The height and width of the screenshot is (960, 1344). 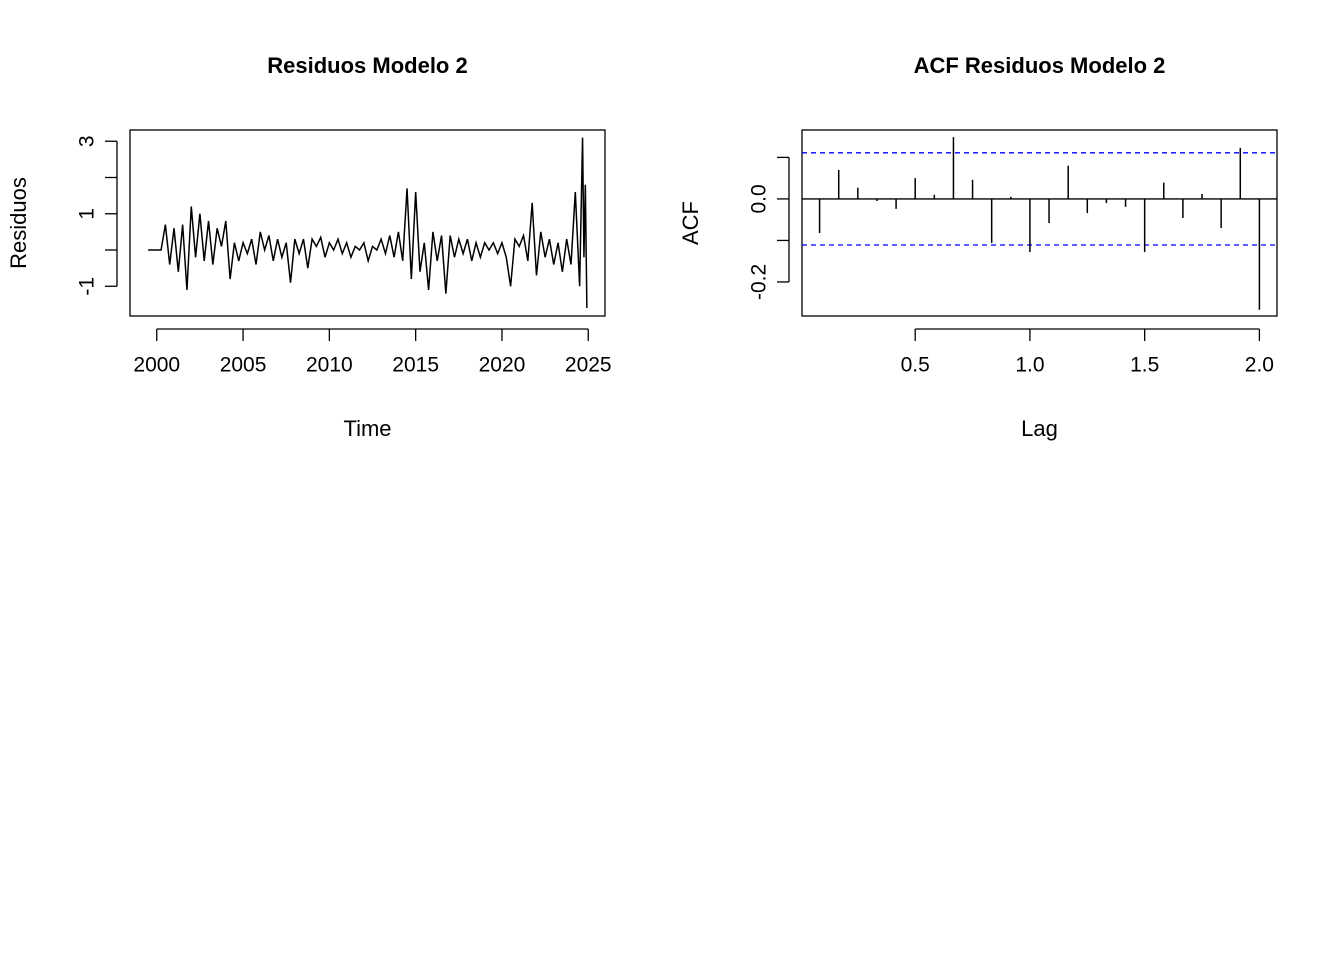 I want to click on y-tick-label: 3, so click(x=87, y=141).